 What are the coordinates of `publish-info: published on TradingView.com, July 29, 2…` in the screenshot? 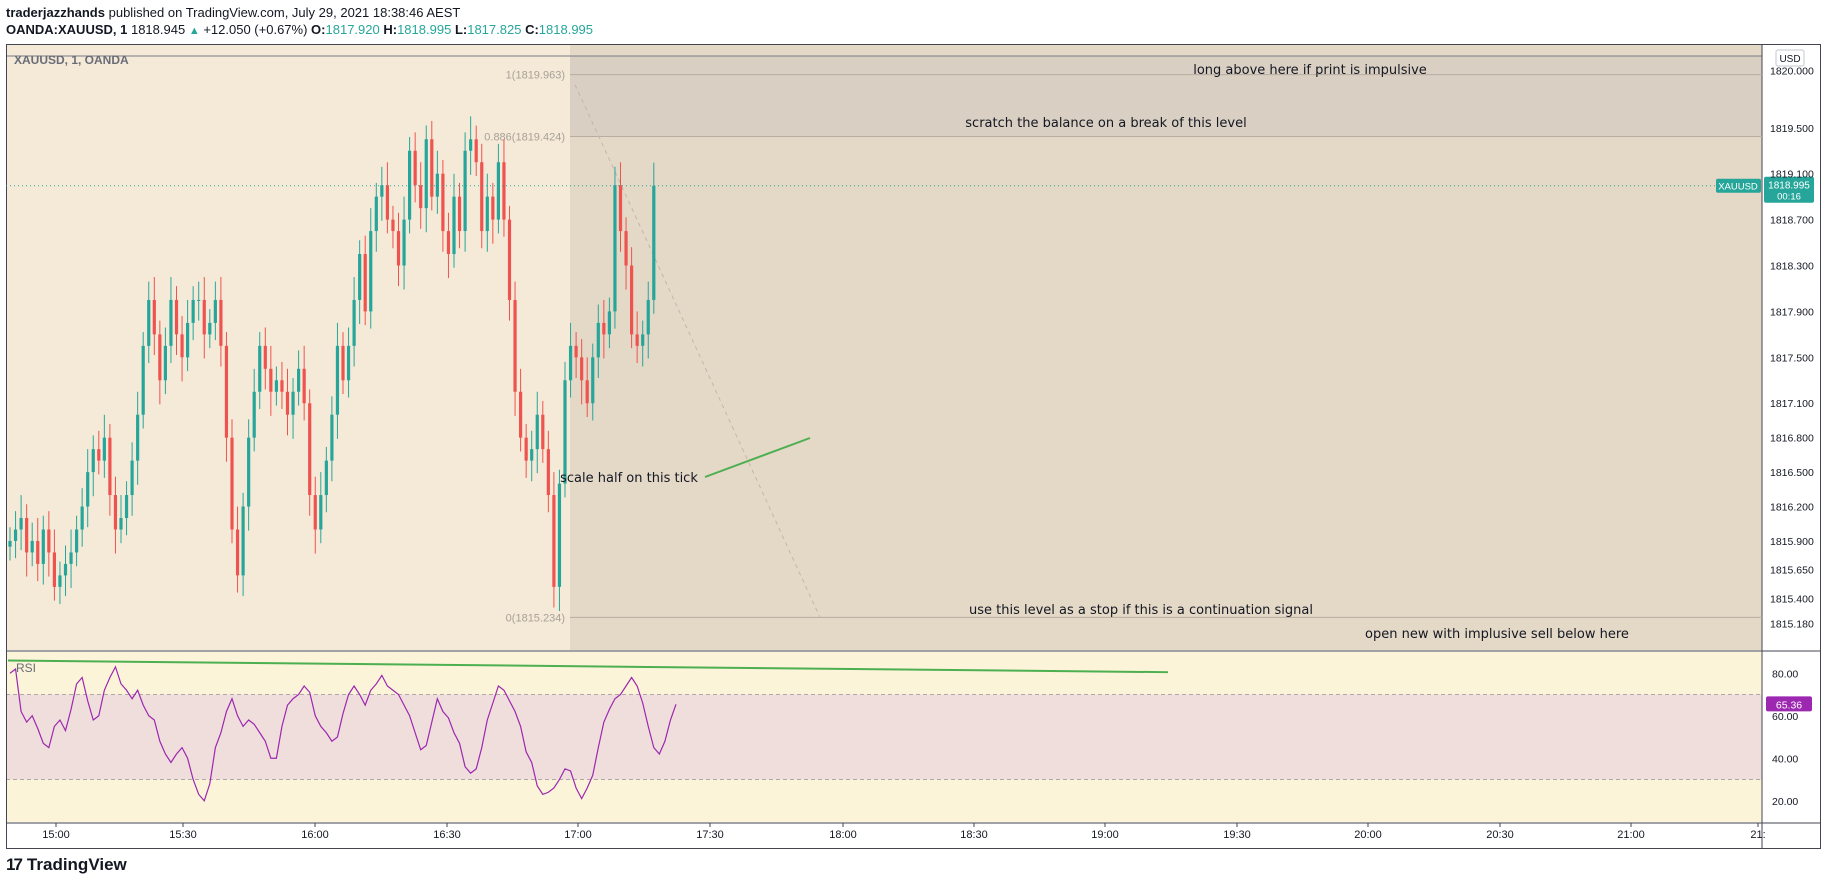 It's located at (284, 12).